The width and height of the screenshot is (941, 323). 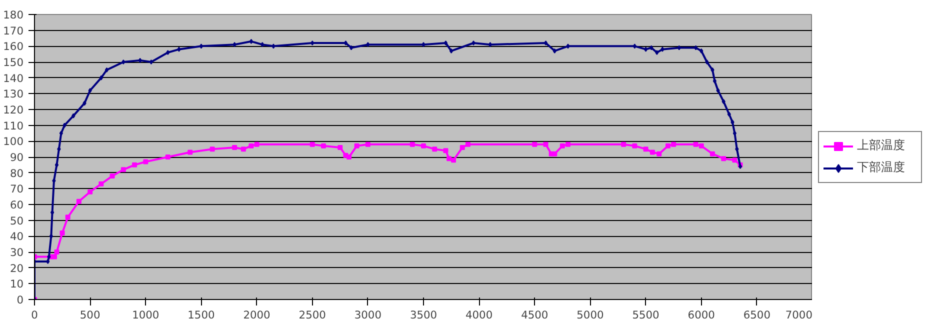 What do you see at coordinates (424, 315) in the screenshot?
I see `x-tick-label: 3500` at bounding box center [424, 315].